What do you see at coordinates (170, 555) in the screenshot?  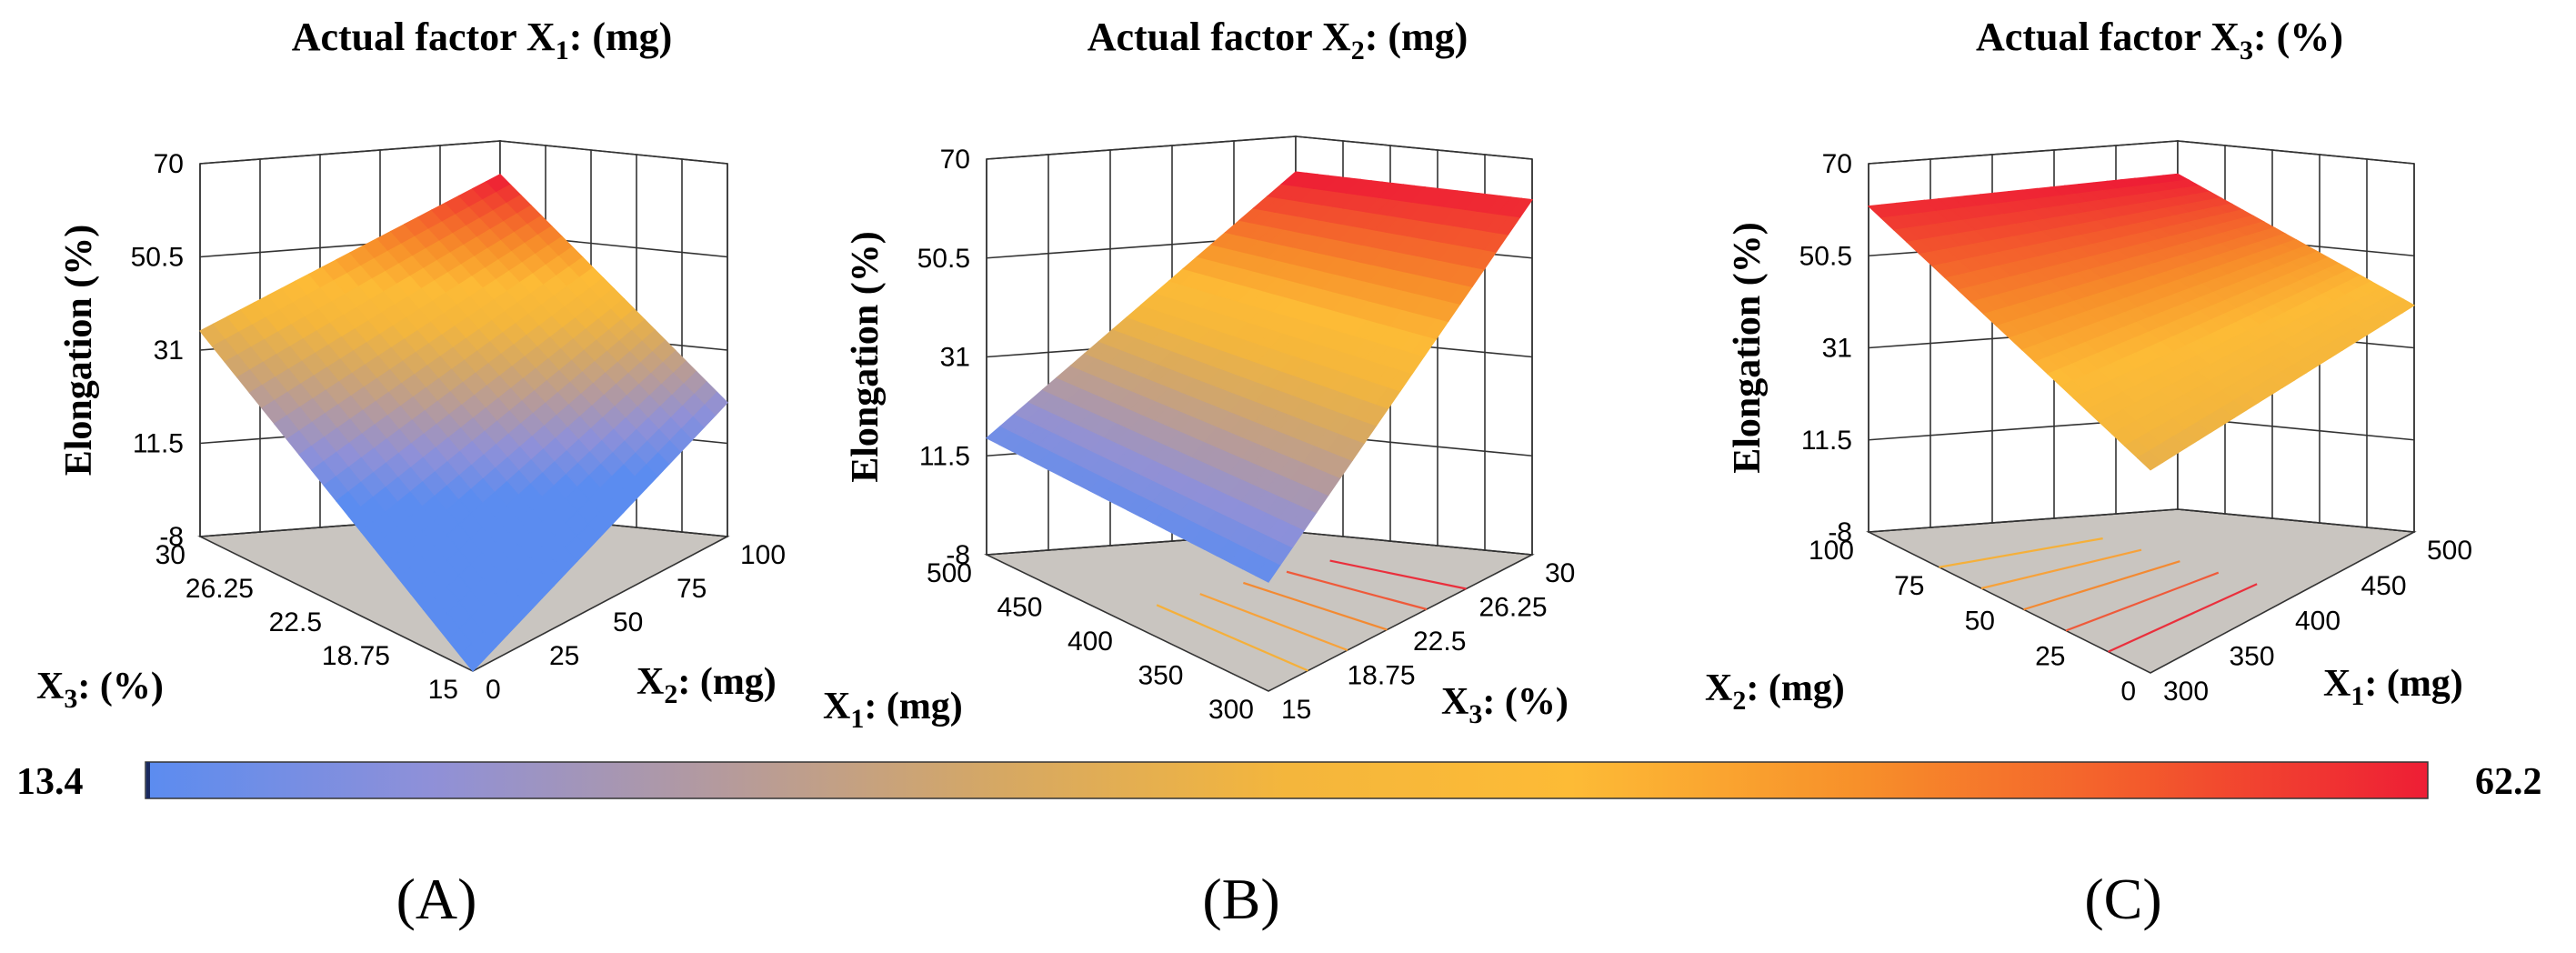 I see `left-axis-tick: 30` at bounding box center [170, 555].